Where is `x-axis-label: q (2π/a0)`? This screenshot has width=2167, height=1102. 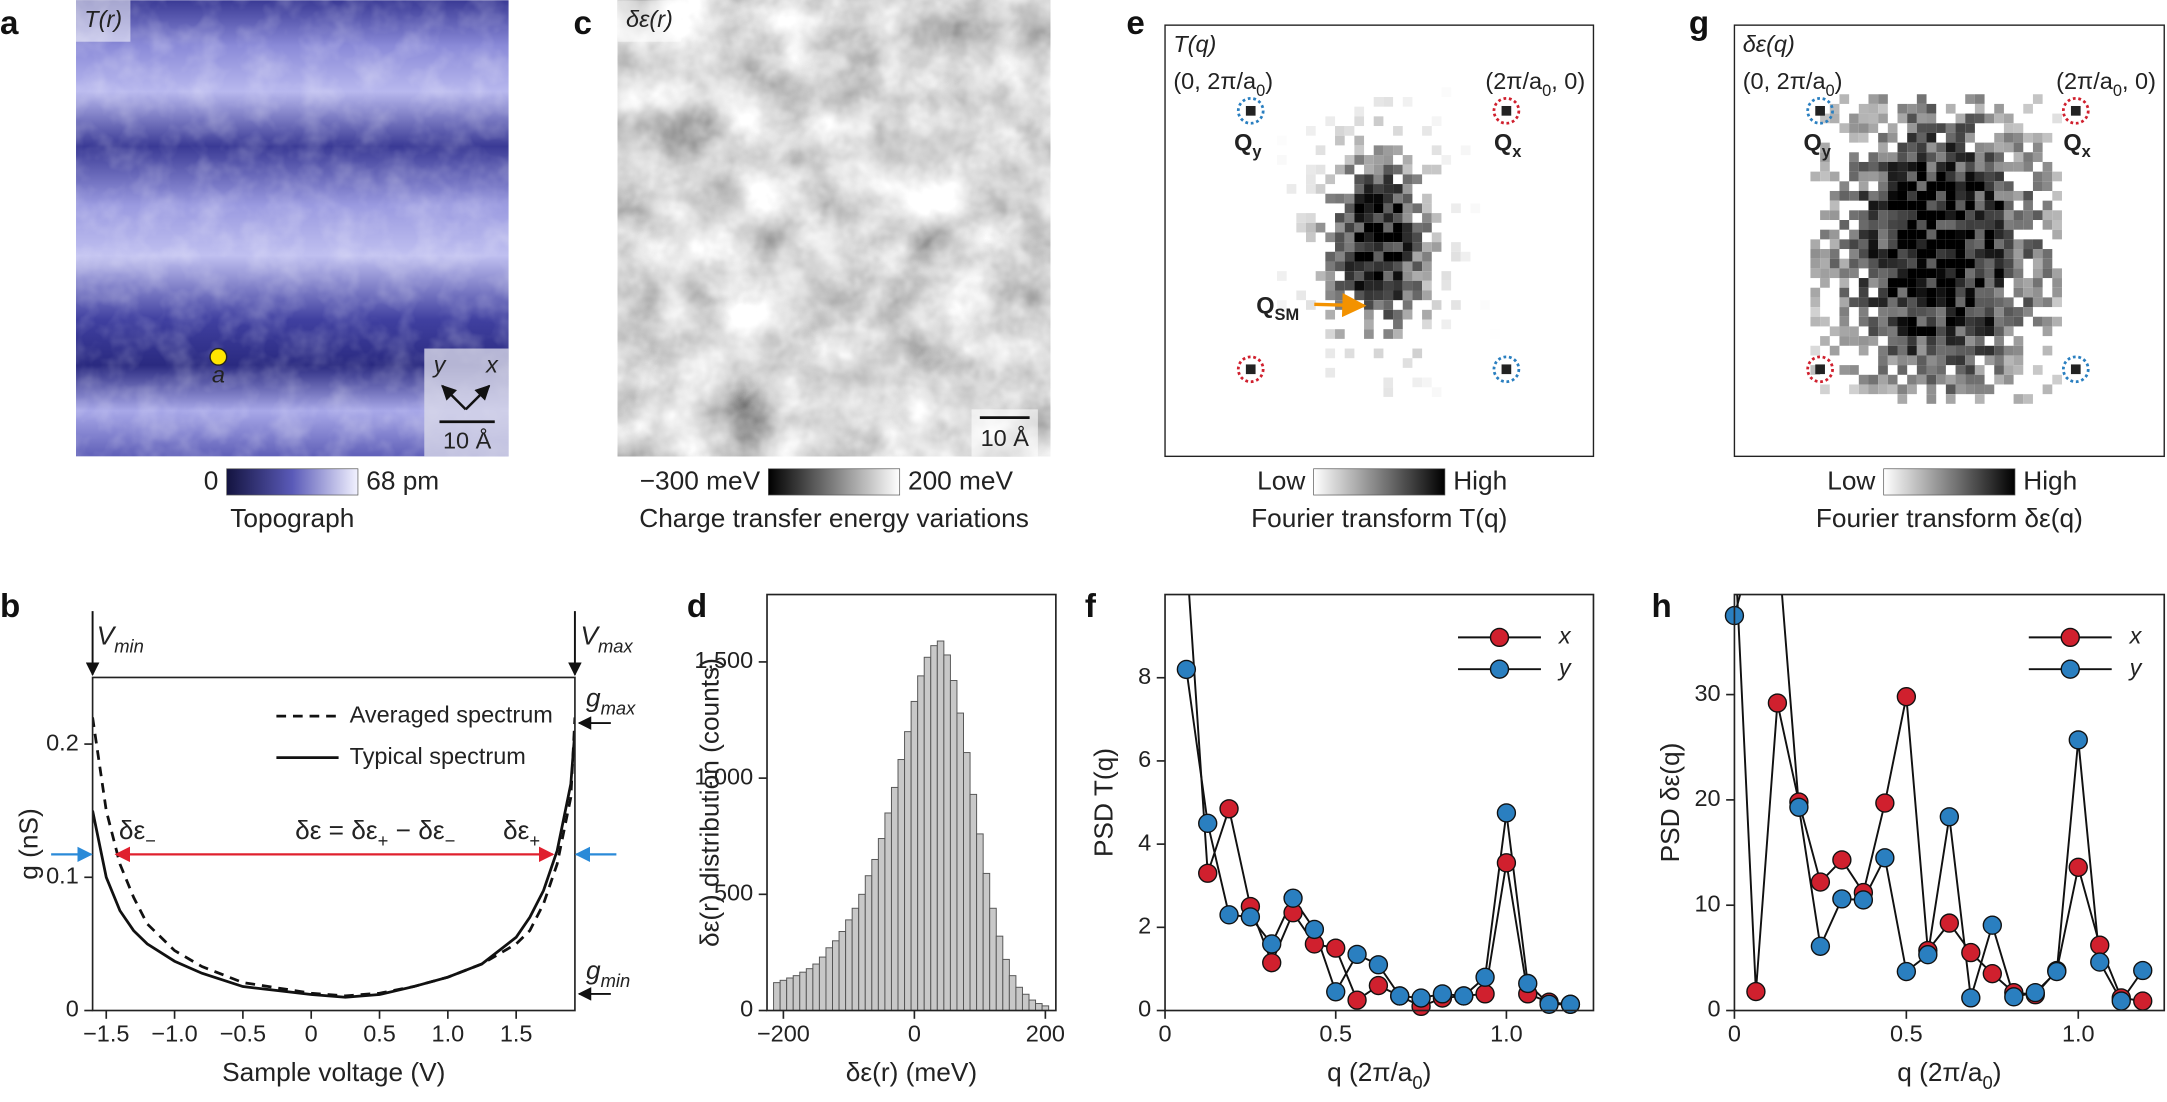
x-axis-label: q (2π/a0) is located at coordinates (1949, 1075).